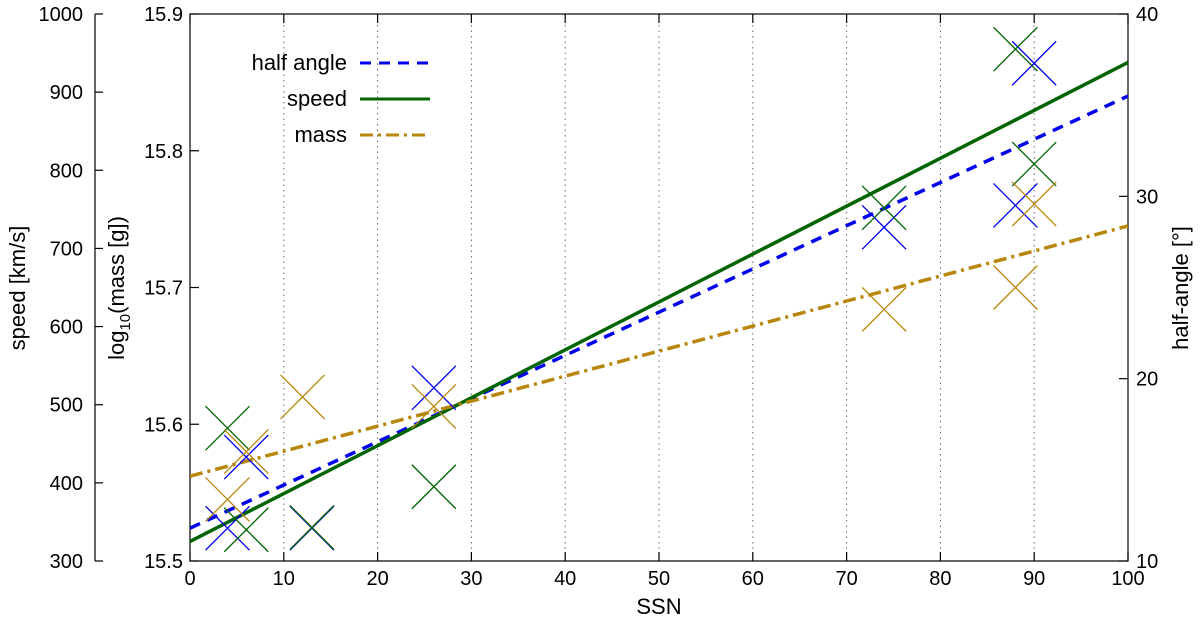 The height and width of the screenshot is (620, 1200). What do you see at coordinates (753, 579) in the screenshot?
I see `x-tick-label: 60` at bounding box center [753, 579].